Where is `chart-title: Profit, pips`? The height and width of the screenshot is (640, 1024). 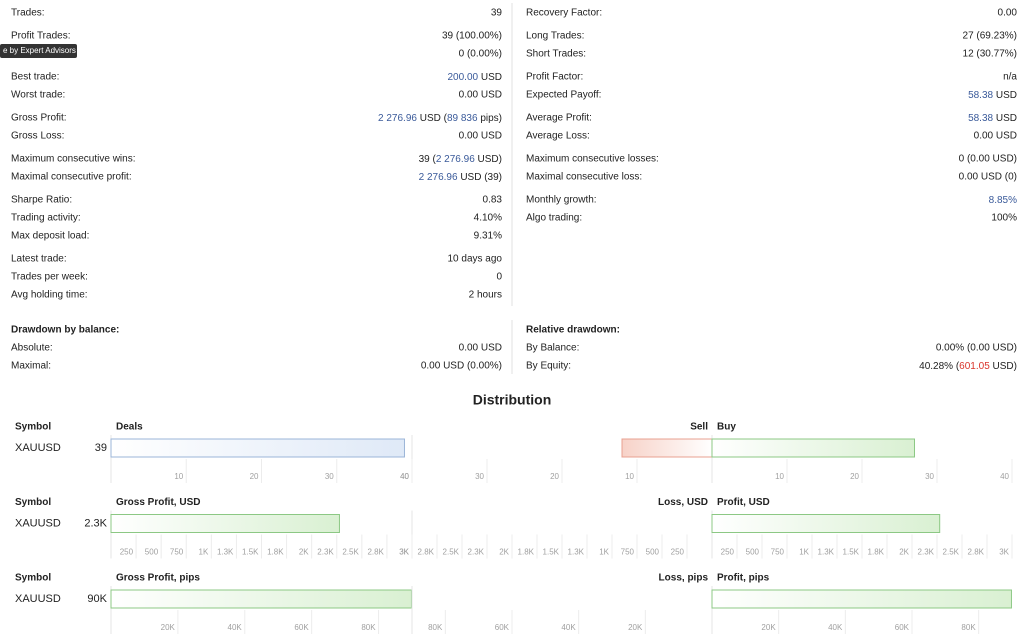 chart-title: Profit, pips is located at coordinates (743, 578).